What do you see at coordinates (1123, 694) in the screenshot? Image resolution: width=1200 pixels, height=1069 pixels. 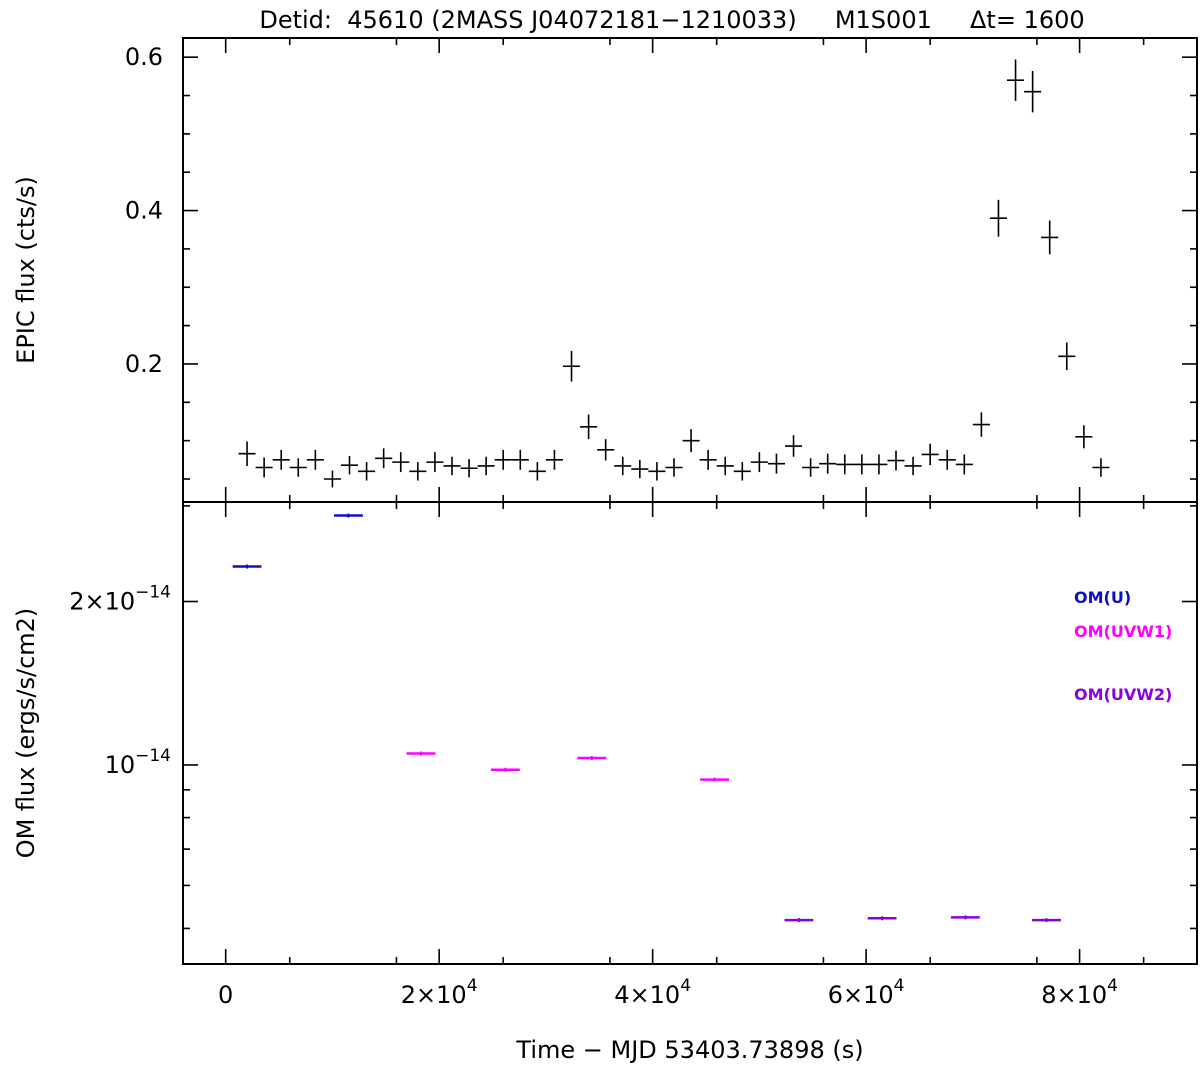 I see `legend-entry: OM(UVW2)` at bounding box center [1123, 694].